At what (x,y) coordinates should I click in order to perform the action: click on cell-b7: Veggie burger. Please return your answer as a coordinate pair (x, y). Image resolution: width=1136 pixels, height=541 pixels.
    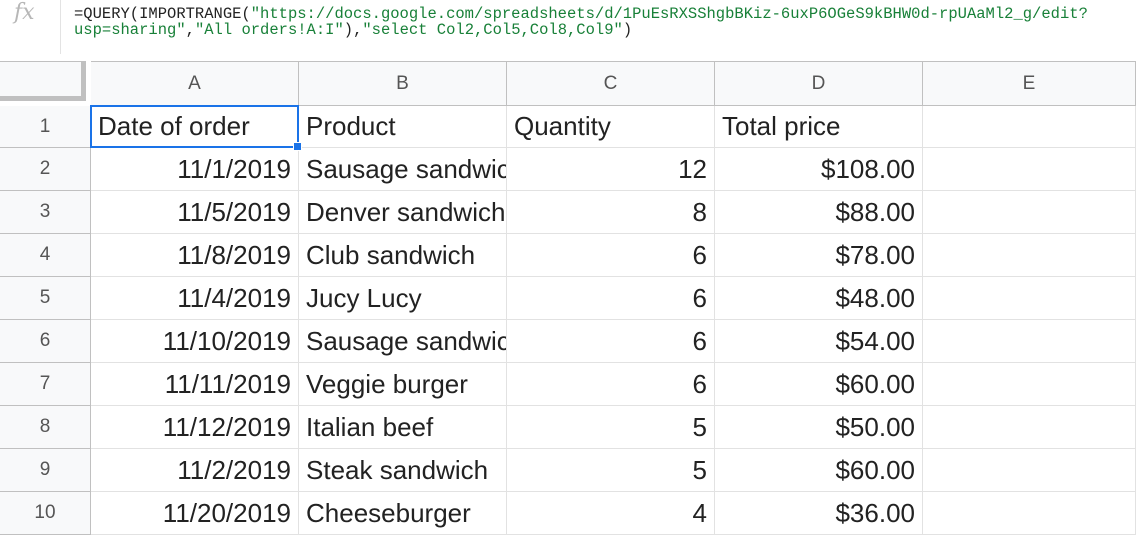
    Looking at the image, I should click on (403, 384).